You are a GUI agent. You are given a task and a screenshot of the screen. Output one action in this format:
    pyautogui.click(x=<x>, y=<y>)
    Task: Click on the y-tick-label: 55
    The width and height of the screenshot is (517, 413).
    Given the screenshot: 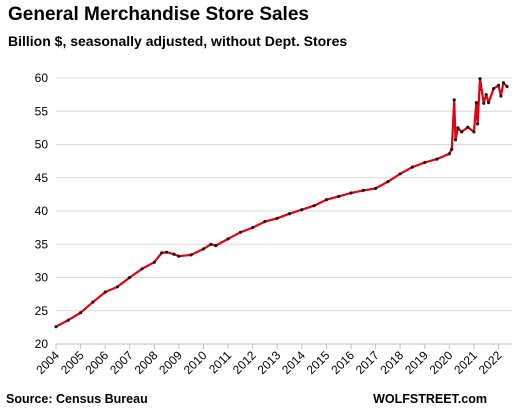 What is the action you would take?
    pyautogui.click(x=42, y=111)
    